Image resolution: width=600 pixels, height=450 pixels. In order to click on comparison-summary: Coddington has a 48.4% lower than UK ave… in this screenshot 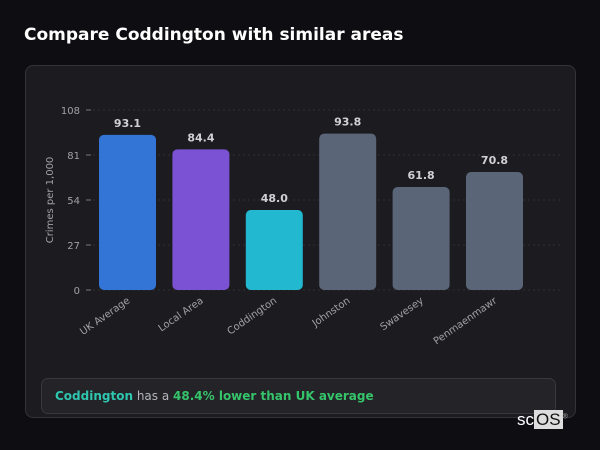, I will do `click(298, 396)`.